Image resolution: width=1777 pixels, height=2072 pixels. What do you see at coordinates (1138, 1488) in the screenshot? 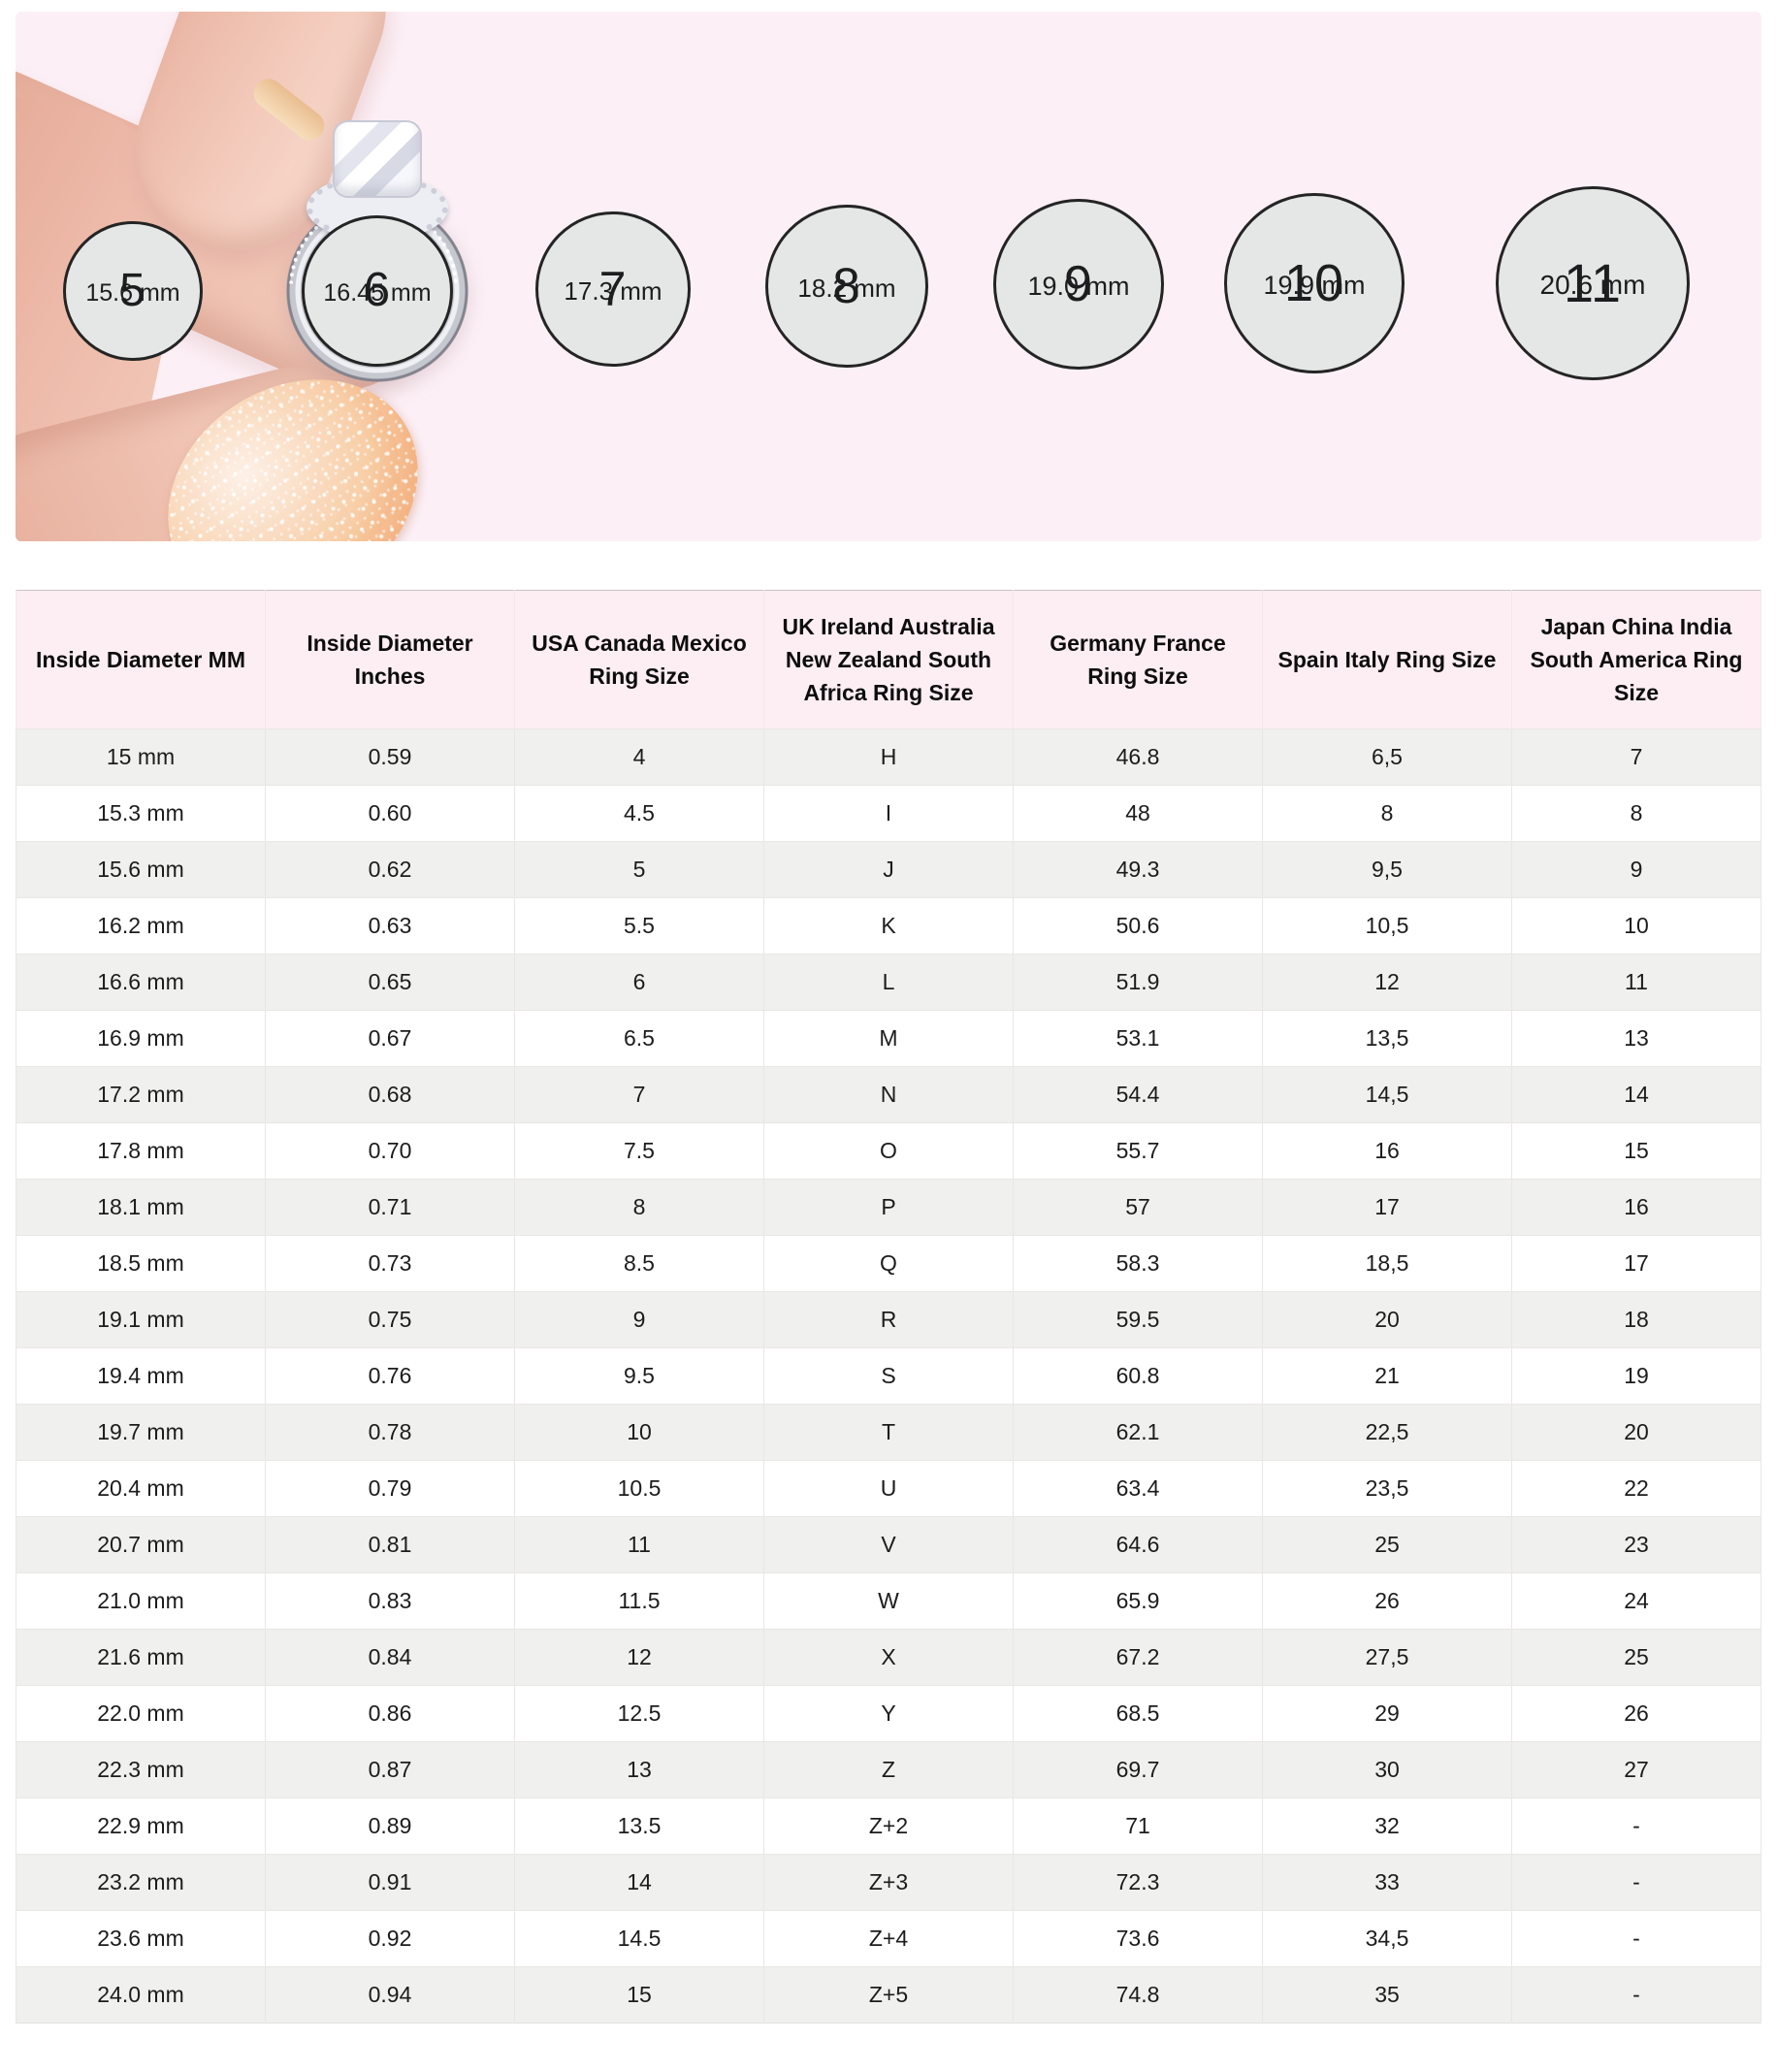
I see `table-cell: 63.4` at bounding box center [1138, 1488].